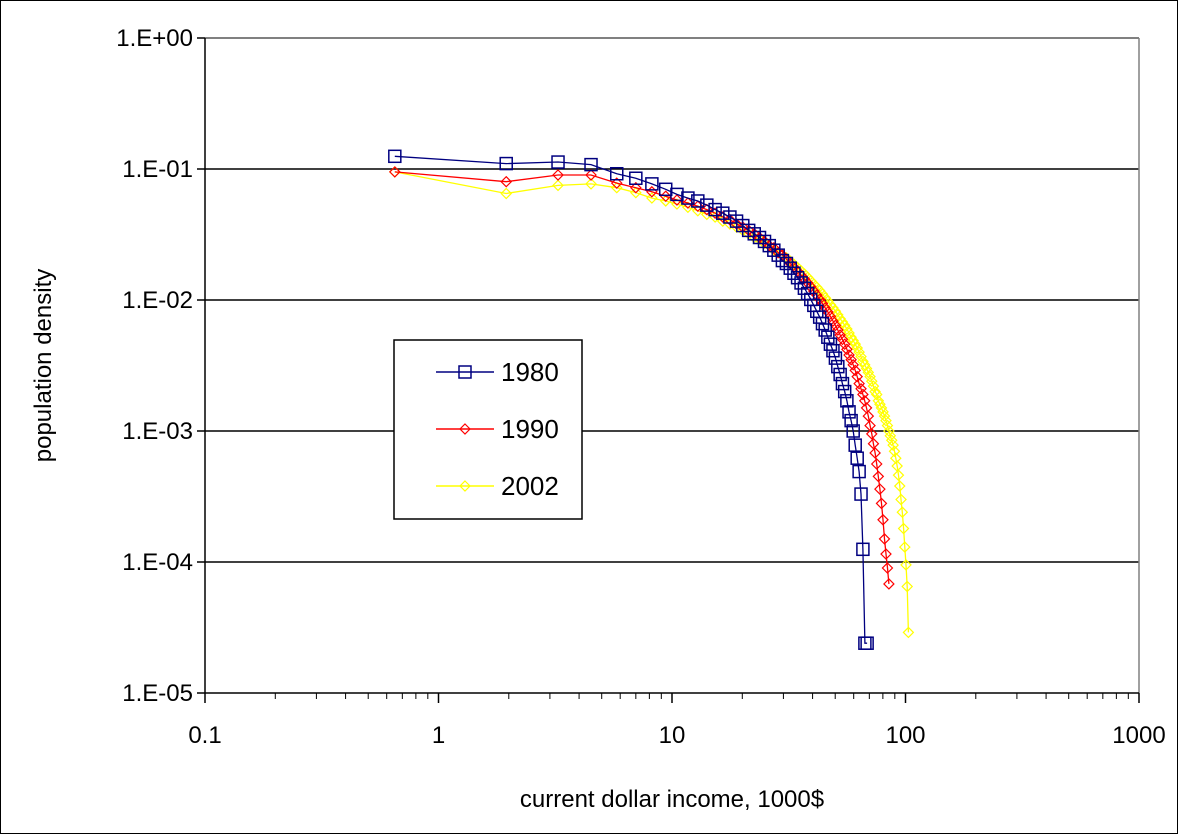 The image size is (1178, 834). I want to click on x-tick-label-0: 0.1, so click(204, 735).